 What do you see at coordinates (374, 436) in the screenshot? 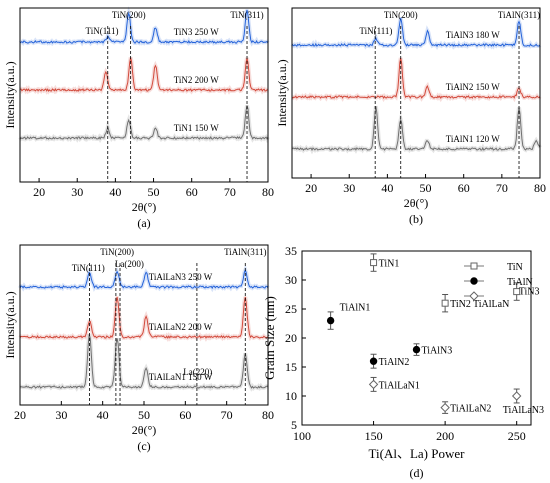
I see `x-tick-label: 150` at bounding box center [374, 436].